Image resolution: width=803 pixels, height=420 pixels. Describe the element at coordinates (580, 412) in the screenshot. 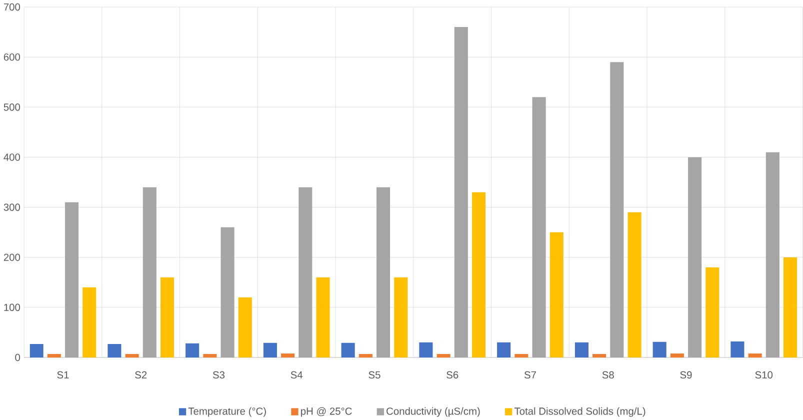

I see `legend-label: Total Dissolved Solids (mg/L)` at that location.